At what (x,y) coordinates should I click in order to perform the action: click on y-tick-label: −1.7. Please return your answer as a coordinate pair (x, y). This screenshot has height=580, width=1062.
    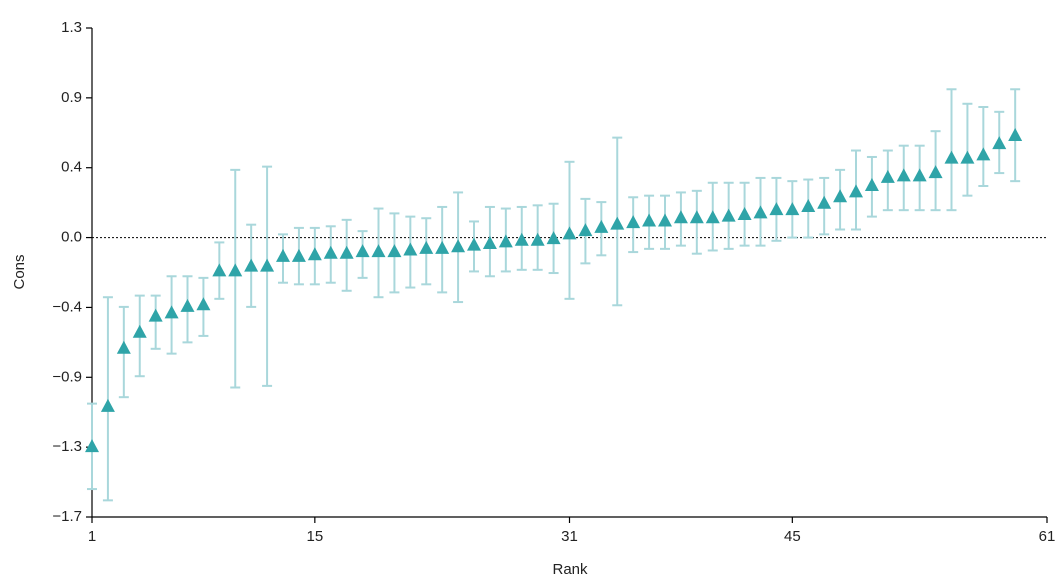
    Looking at the image, I should click on (67, 516).